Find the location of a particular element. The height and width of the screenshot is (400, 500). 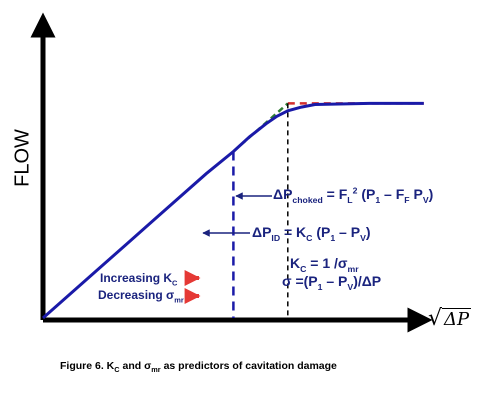

x-axis-symbol: ΔP is located at coordinates (456, 319).